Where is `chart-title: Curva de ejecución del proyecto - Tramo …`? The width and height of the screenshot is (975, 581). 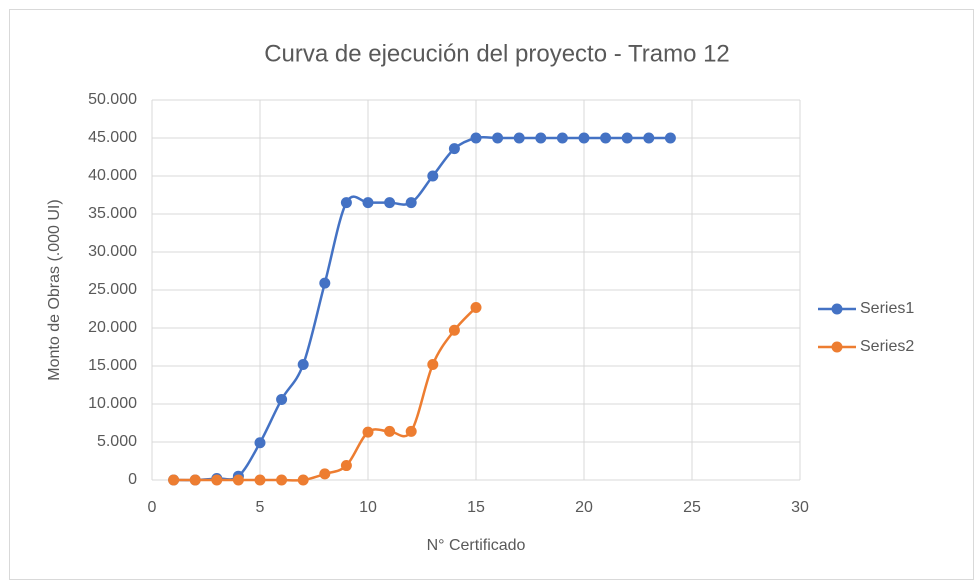
chart-title: Curva de ejecución del proyecto - Tramo … is located at coordinates (497, 53).